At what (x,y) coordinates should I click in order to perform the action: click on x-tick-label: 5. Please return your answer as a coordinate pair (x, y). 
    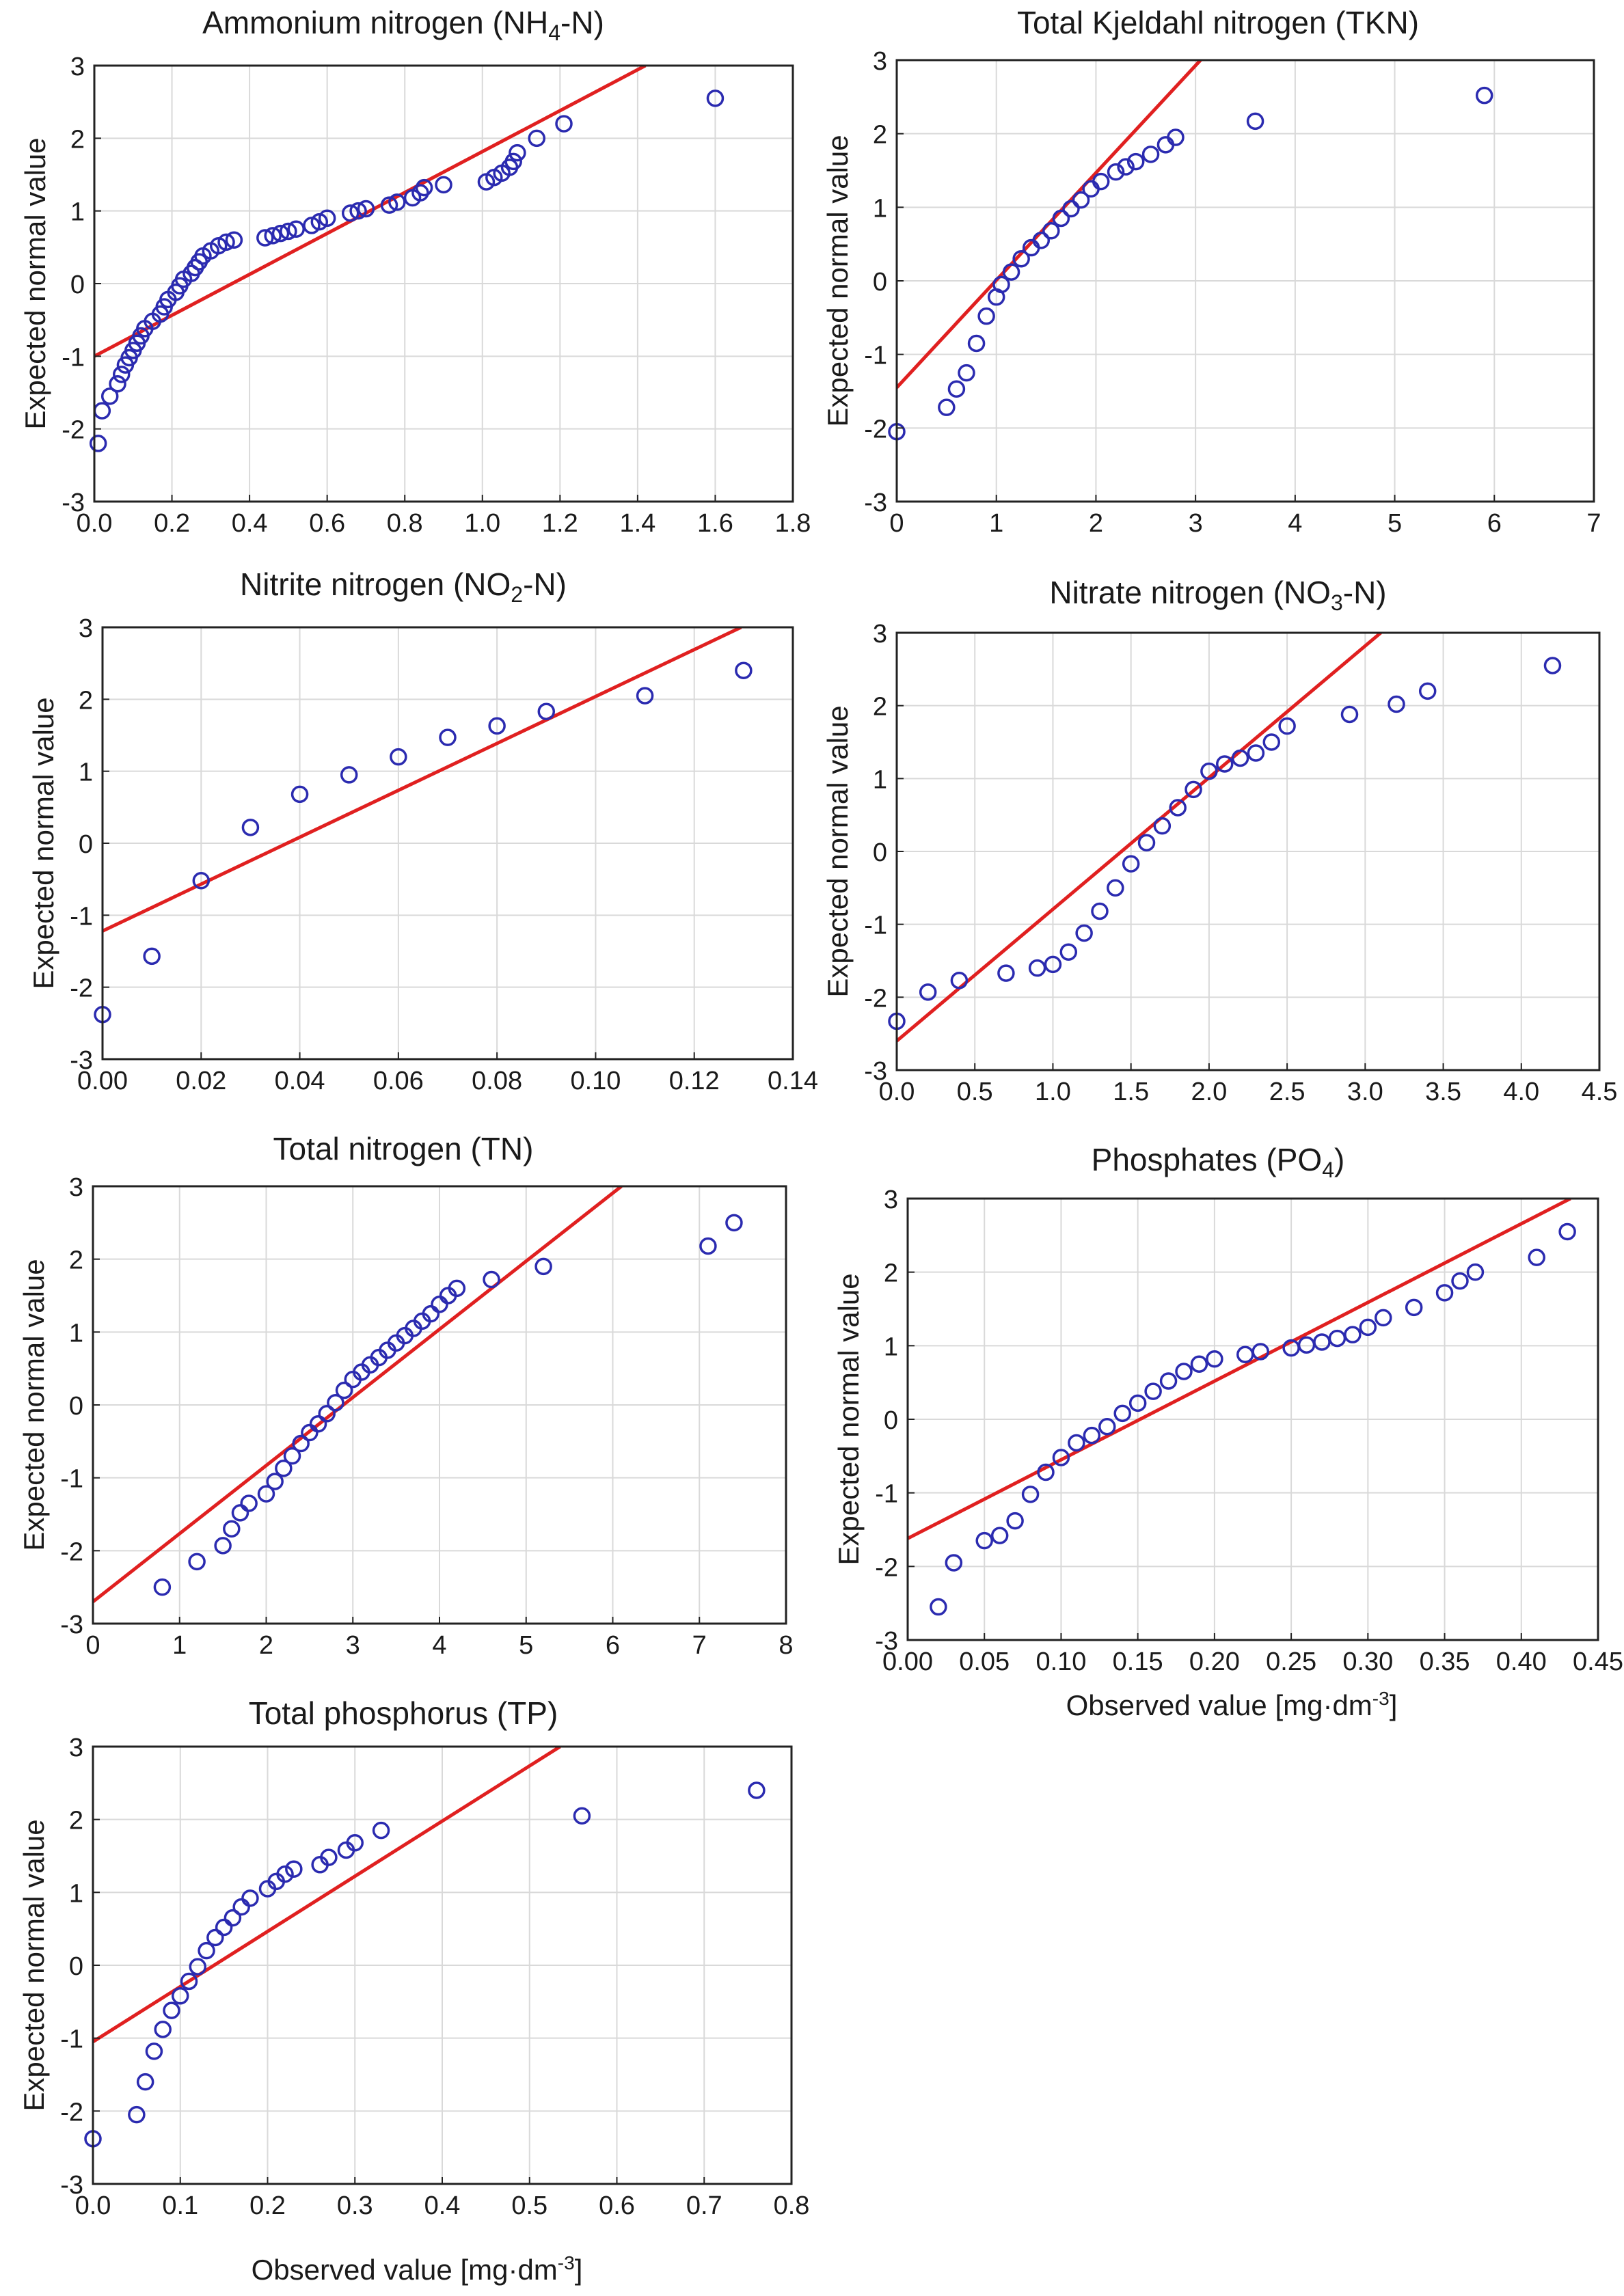
    Looking at the image, I should click on (526, 1645).